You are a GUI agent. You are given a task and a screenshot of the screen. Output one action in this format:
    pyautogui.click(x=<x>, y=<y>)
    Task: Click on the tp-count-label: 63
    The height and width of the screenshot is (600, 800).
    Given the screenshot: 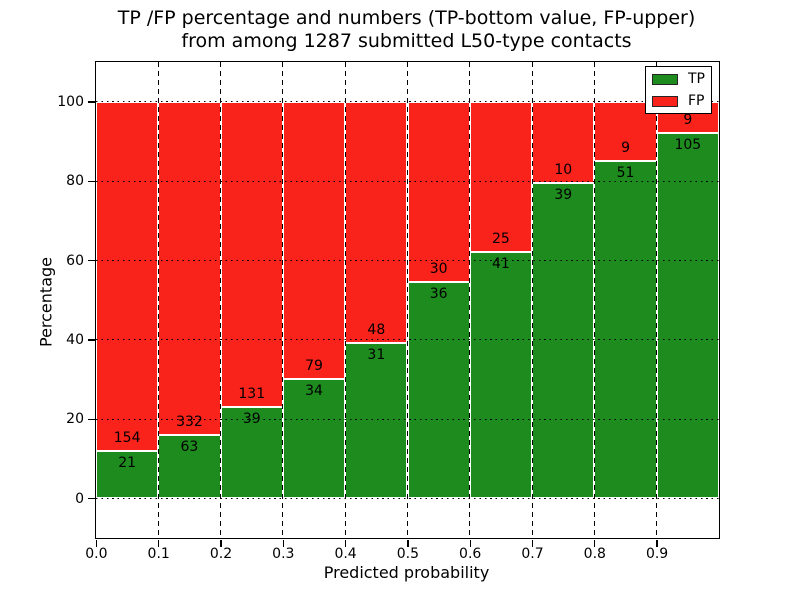 What is the action you would take?
    pyautogui.click(x=189, y=447)
    